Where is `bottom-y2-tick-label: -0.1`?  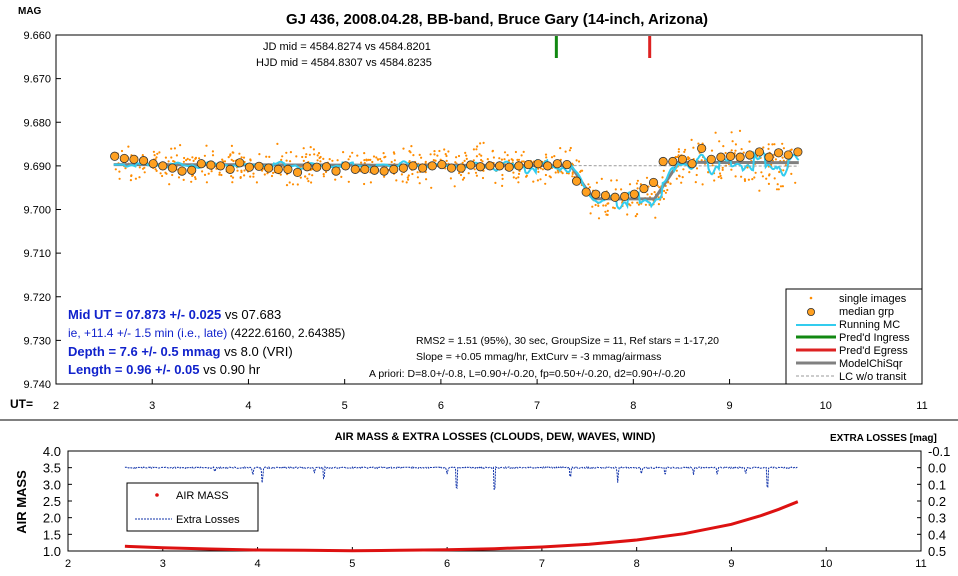 bottom-y2-tick-label: -0.1 is located at coordinates (939, 451).